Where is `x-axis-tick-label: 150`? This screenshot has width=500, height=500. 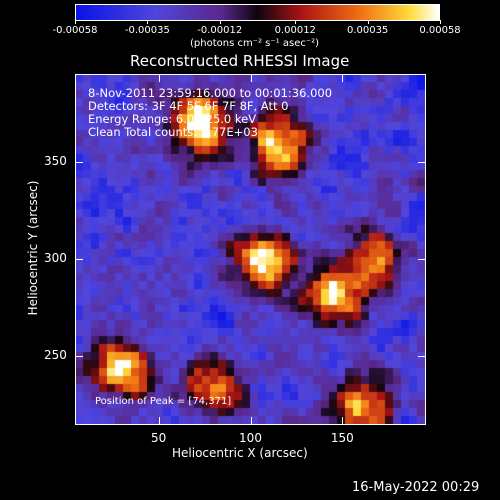
x-axis-tick-label: 150 is located at coordinates (342, 438).